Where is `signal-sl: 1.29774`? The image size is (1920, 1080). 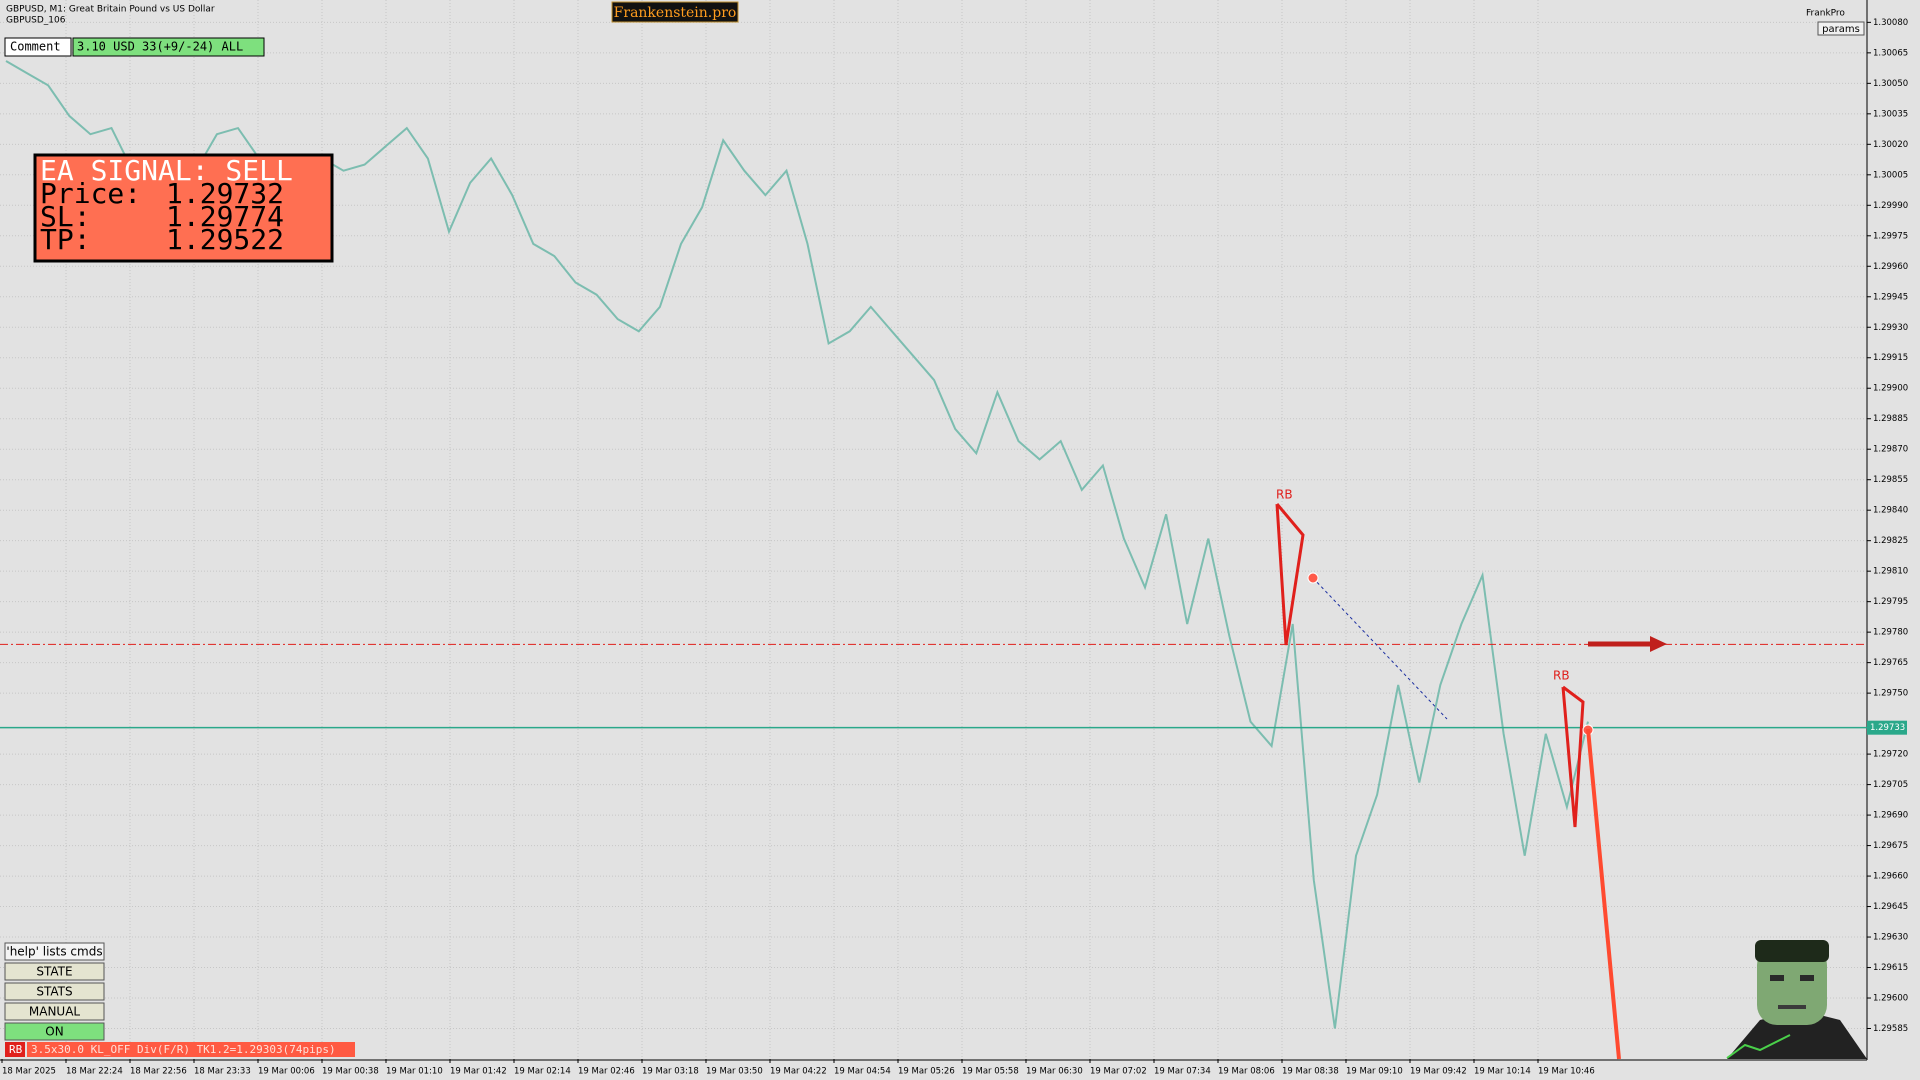 signal-sl: 1.29774 is located at coordinates (225, 216).